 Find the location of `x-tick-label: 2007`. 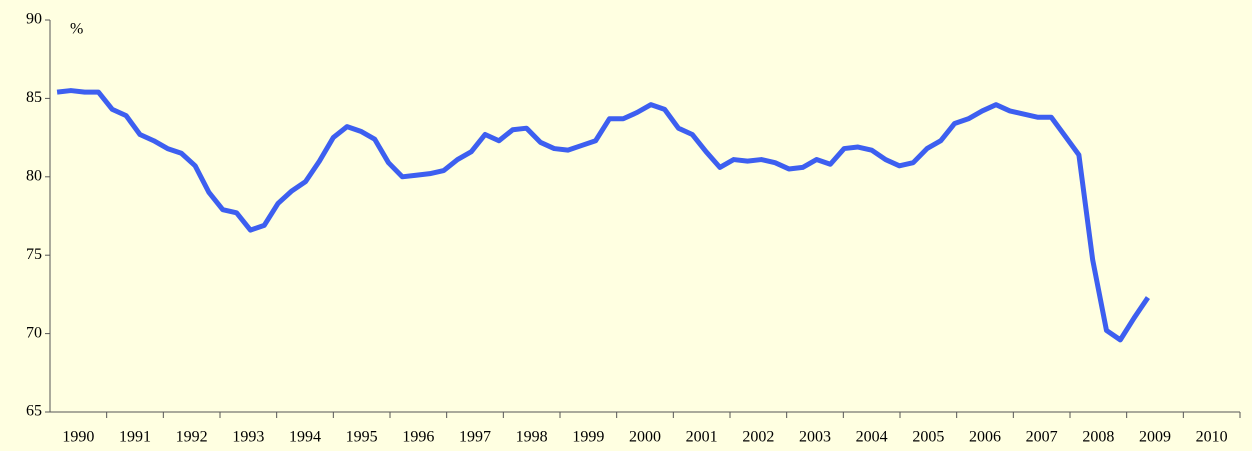

x-tick-label: 2007 is located at coordinates (1042, 437).